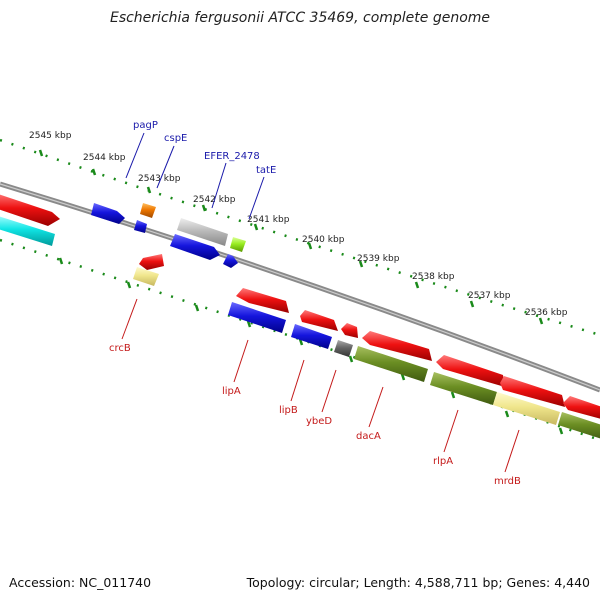  I want to click on pagp-feature, so click(108, 213).